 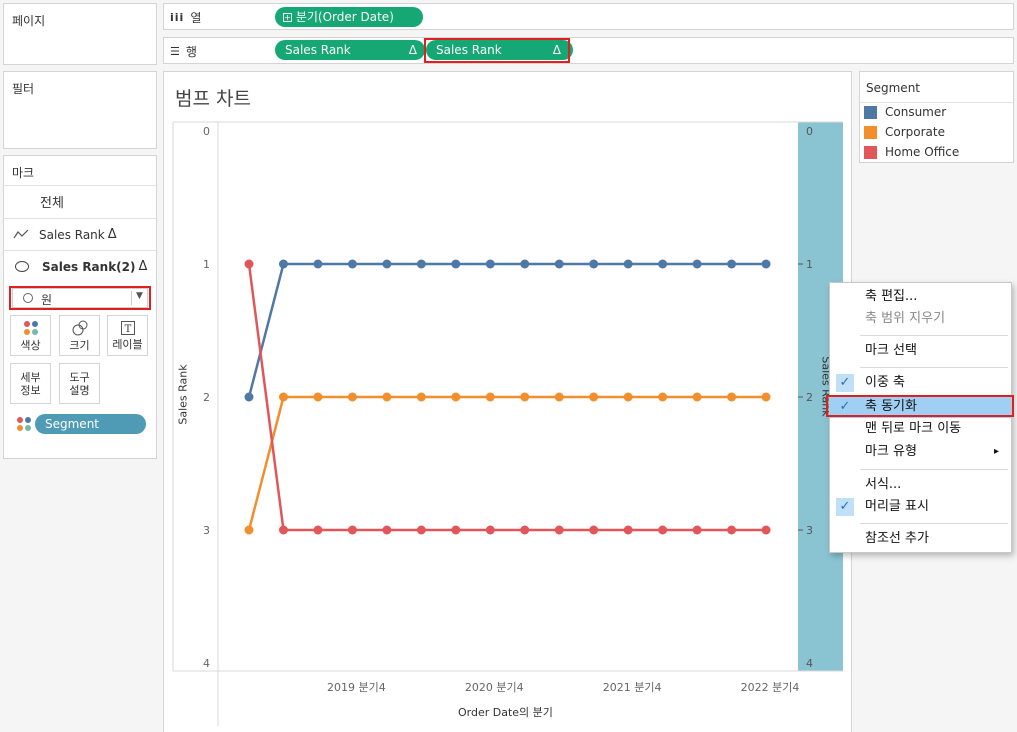 What do you see at coordinates (897, 506) in the screenshot?
I see `menu-show-header-label: 머리글 표시` at bounding box center [897, 506].